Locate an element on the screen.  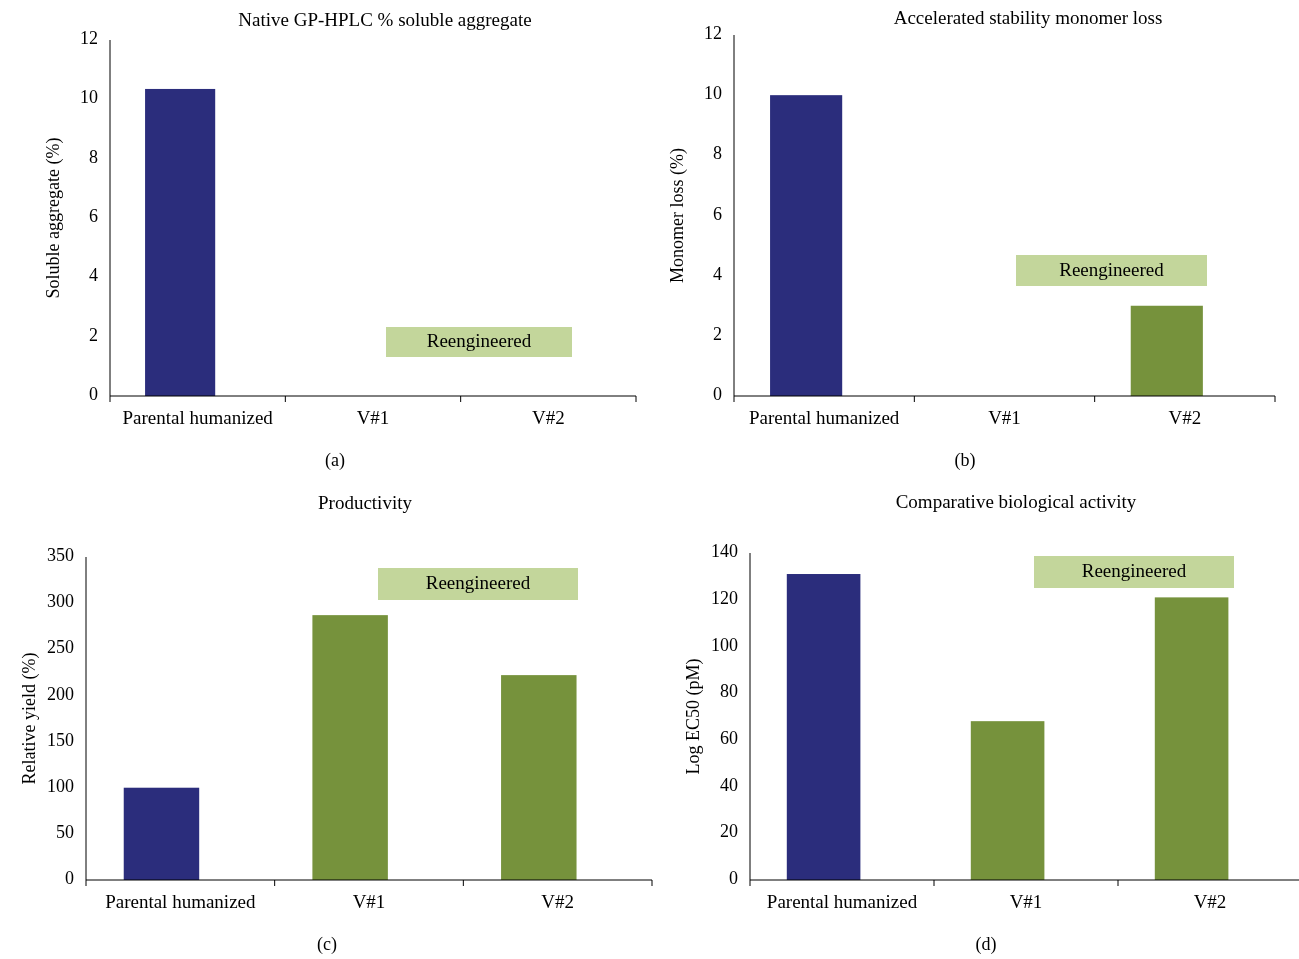
y-axis-title: Log EC50 (pM) is located at coordinates (694, 716).